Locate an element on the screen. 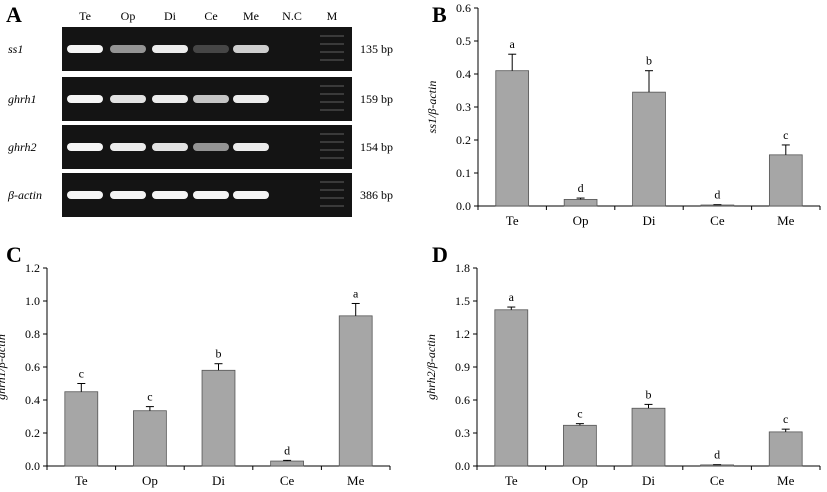 This screenshot has width=827, height=492. y-tick-label: 0.3 is located at coordinates (462, 433).